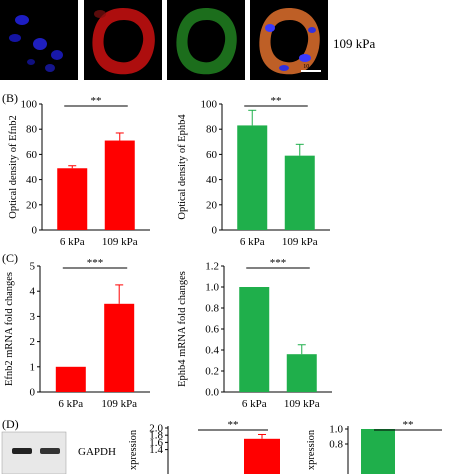 This screenshot has height=474, width=474. Describe the element at coordinates (156, 443) in the screenshot. I see `y-tick-label: 1.6` at that location.